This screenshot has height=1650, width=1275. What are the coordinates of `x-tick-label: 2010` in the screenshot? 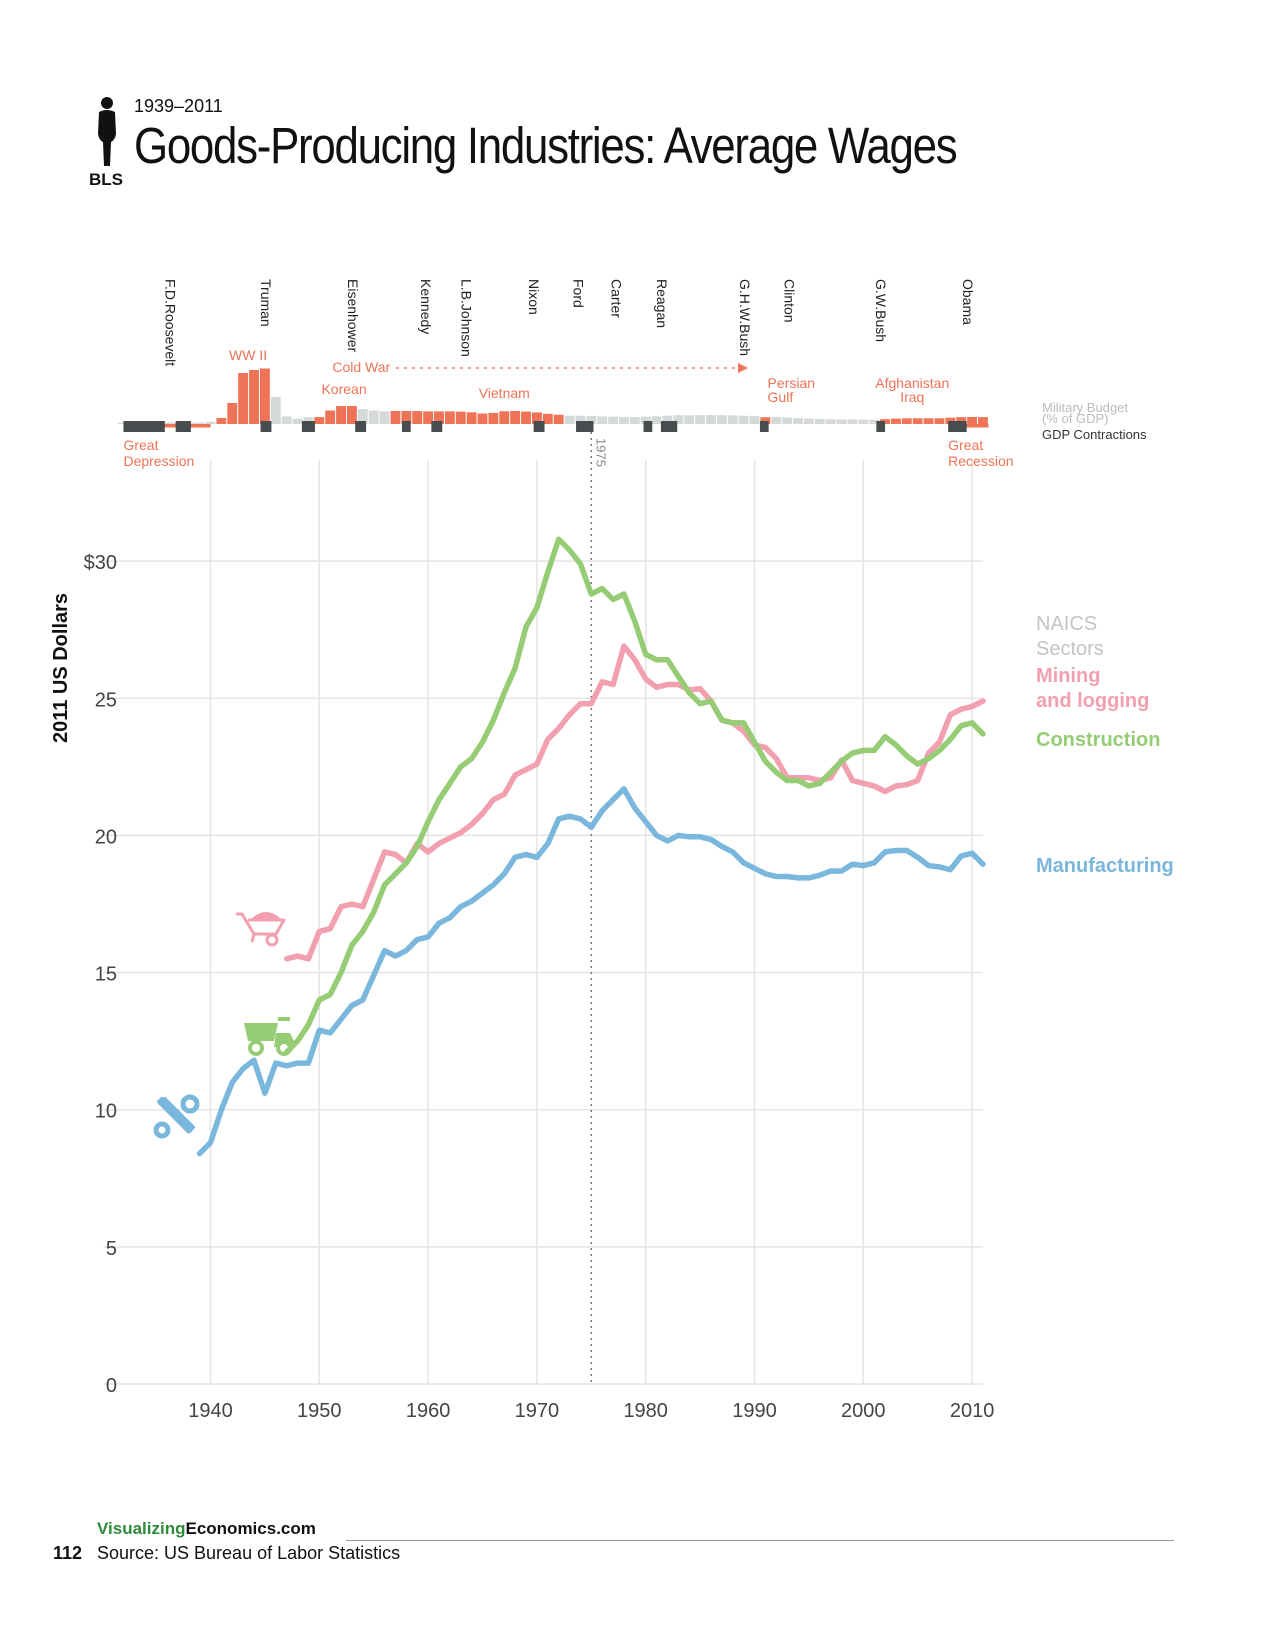 It's located at (972, 1411).